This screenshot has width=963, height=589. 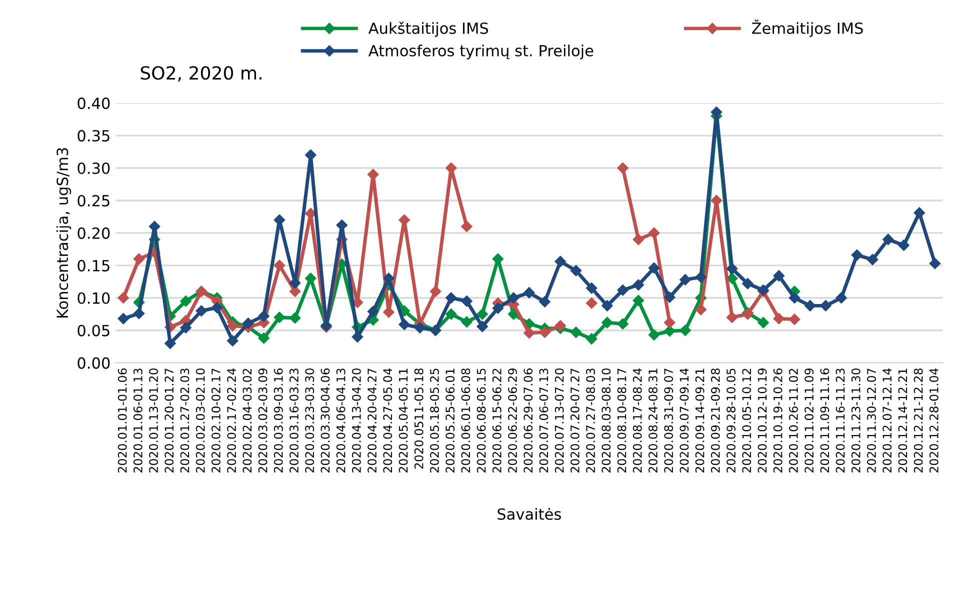 I want to click on x-tick-label: 2020.03.23-03.30, so click(x=309, y=420).